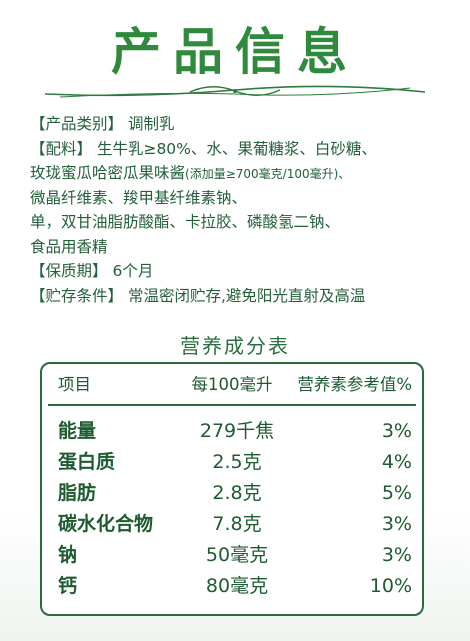  I want to click on row-amount: 80毫克, so click(237, 586).